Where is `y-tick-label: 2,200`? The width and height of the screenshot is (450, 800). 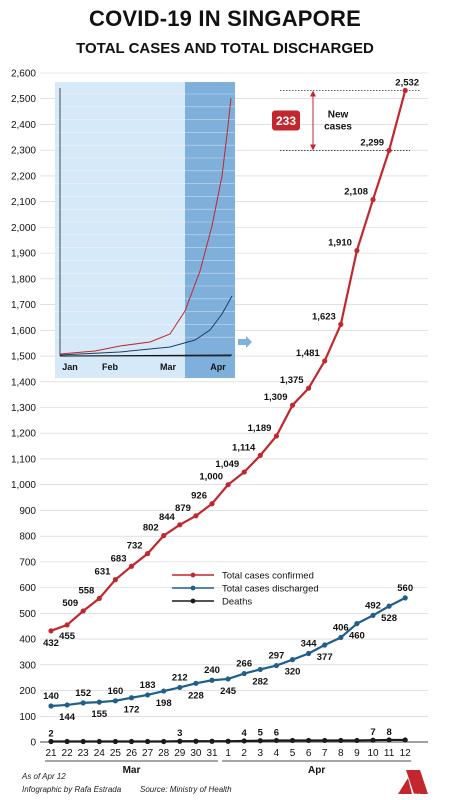
y-tick-label: 2,200 is located at coordinates (23, 176).